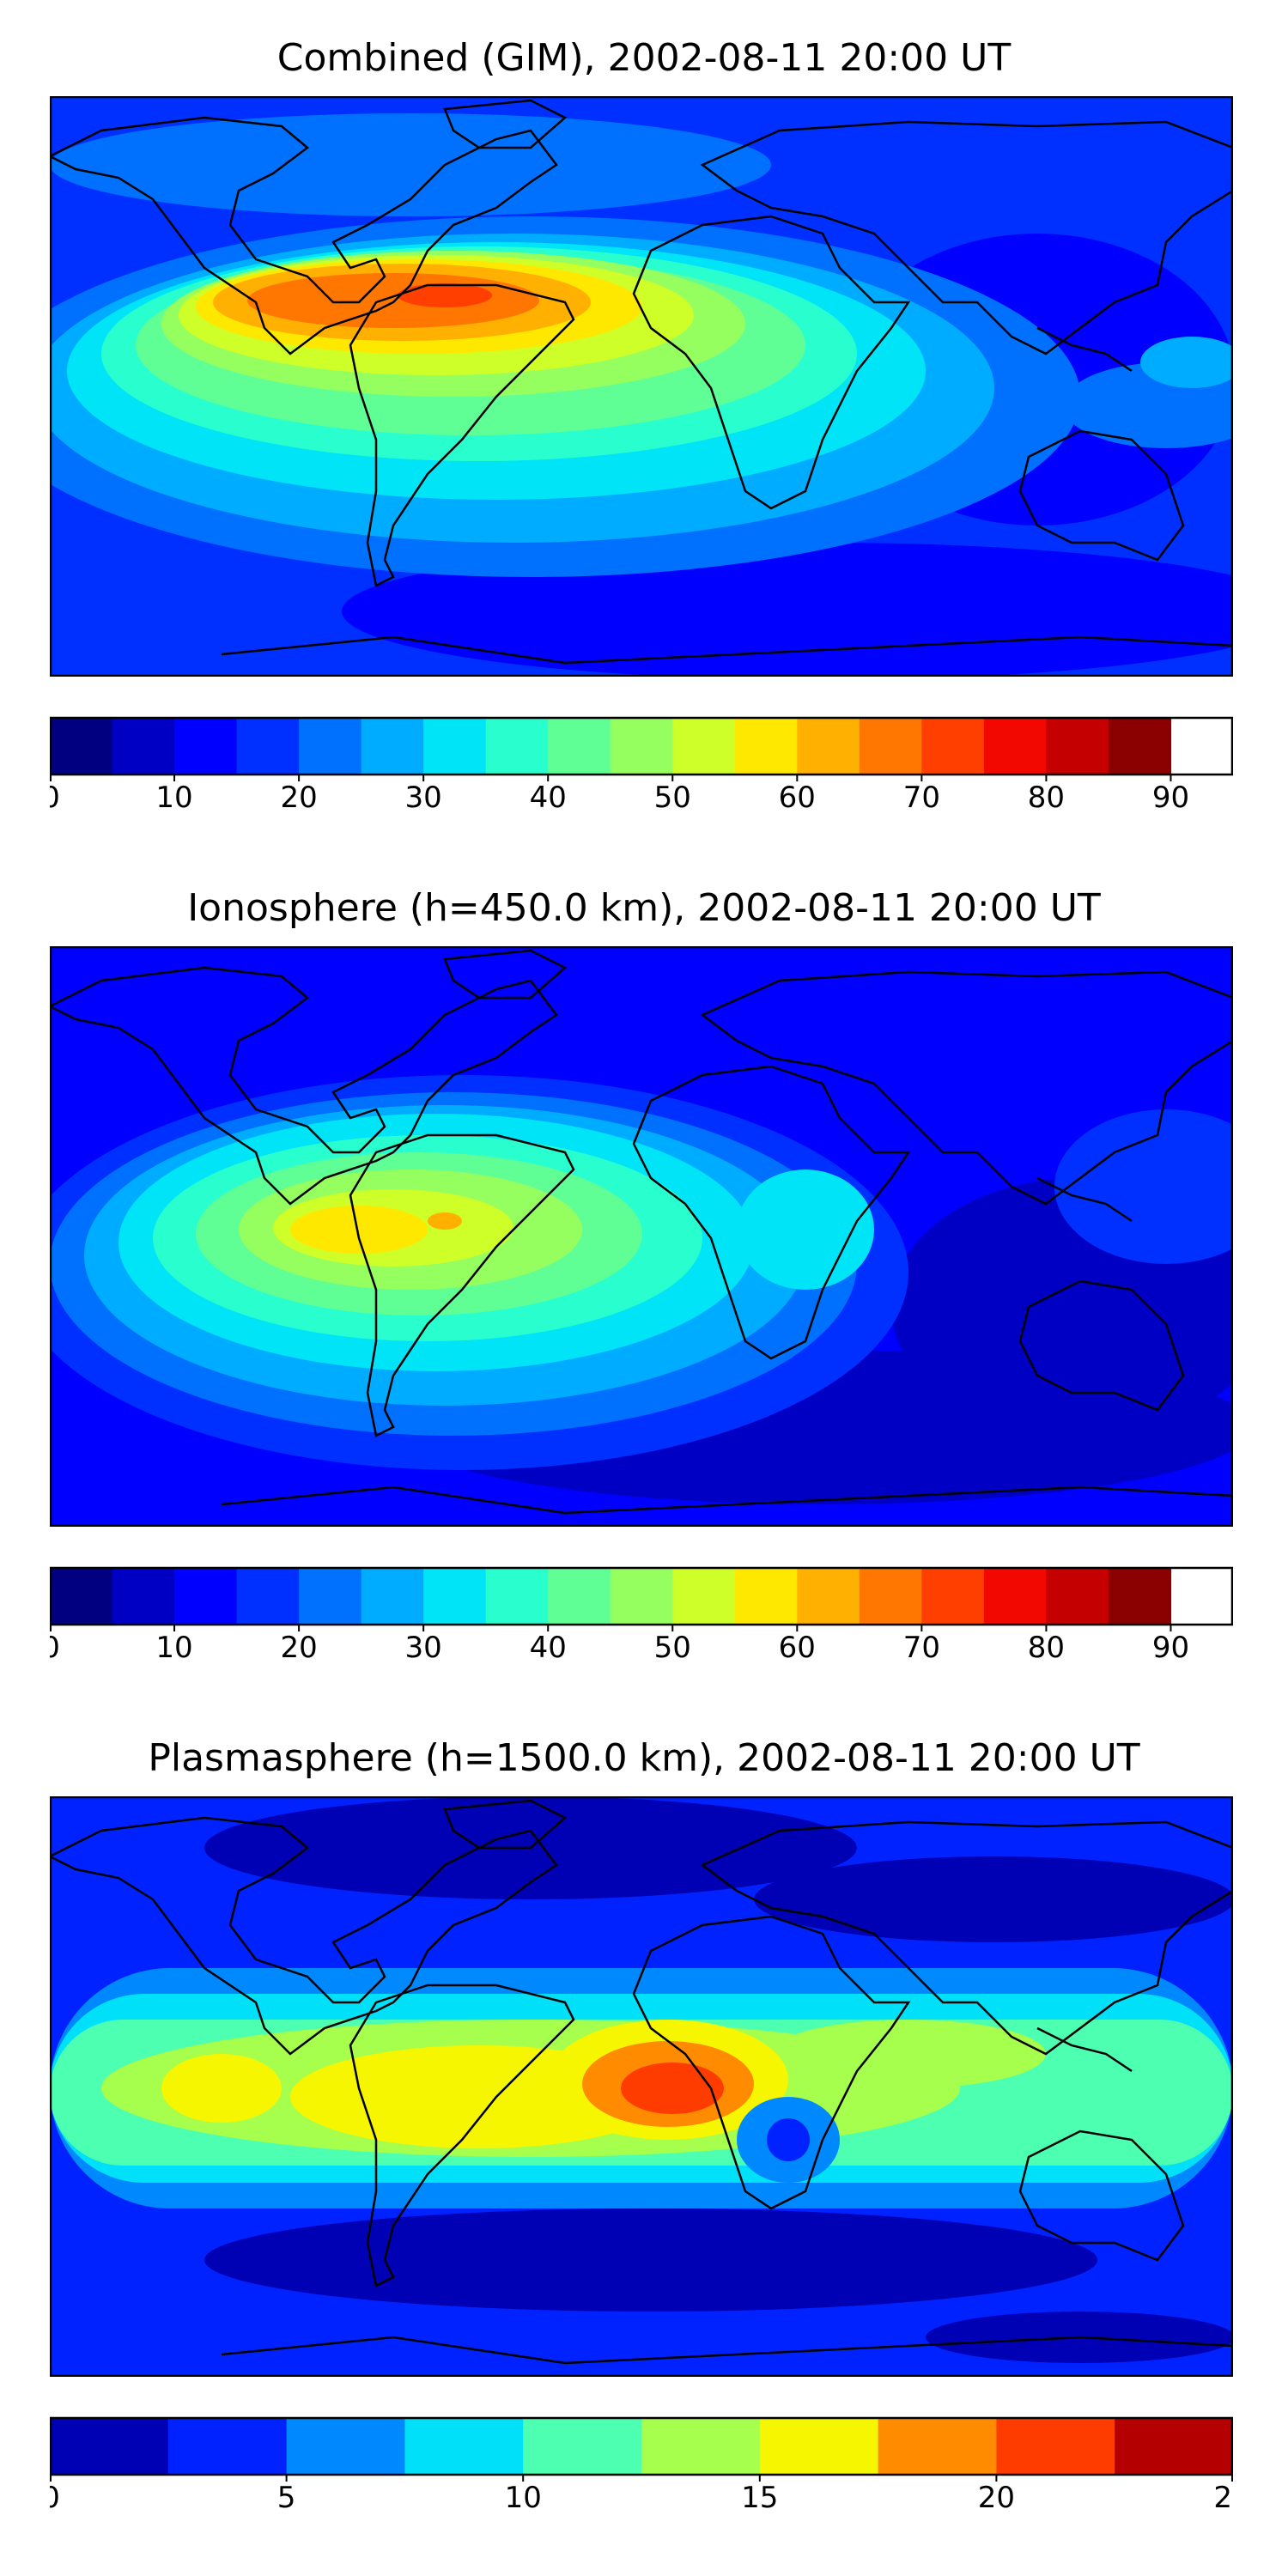 This screenshot has width=1288, height=2576. I want to click on chart-title: Combined (GIM), 2002-08-11 20:00 UT, so click(644, 58).